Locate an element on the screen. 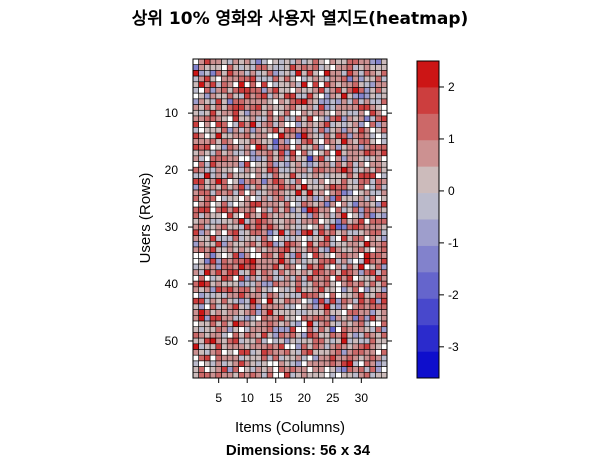 The height and width of the screenshot is (462, 599). chart-title: 상위 10% 영화와 사용자 열지도(heatmap) is located at coordinates (300, 19).